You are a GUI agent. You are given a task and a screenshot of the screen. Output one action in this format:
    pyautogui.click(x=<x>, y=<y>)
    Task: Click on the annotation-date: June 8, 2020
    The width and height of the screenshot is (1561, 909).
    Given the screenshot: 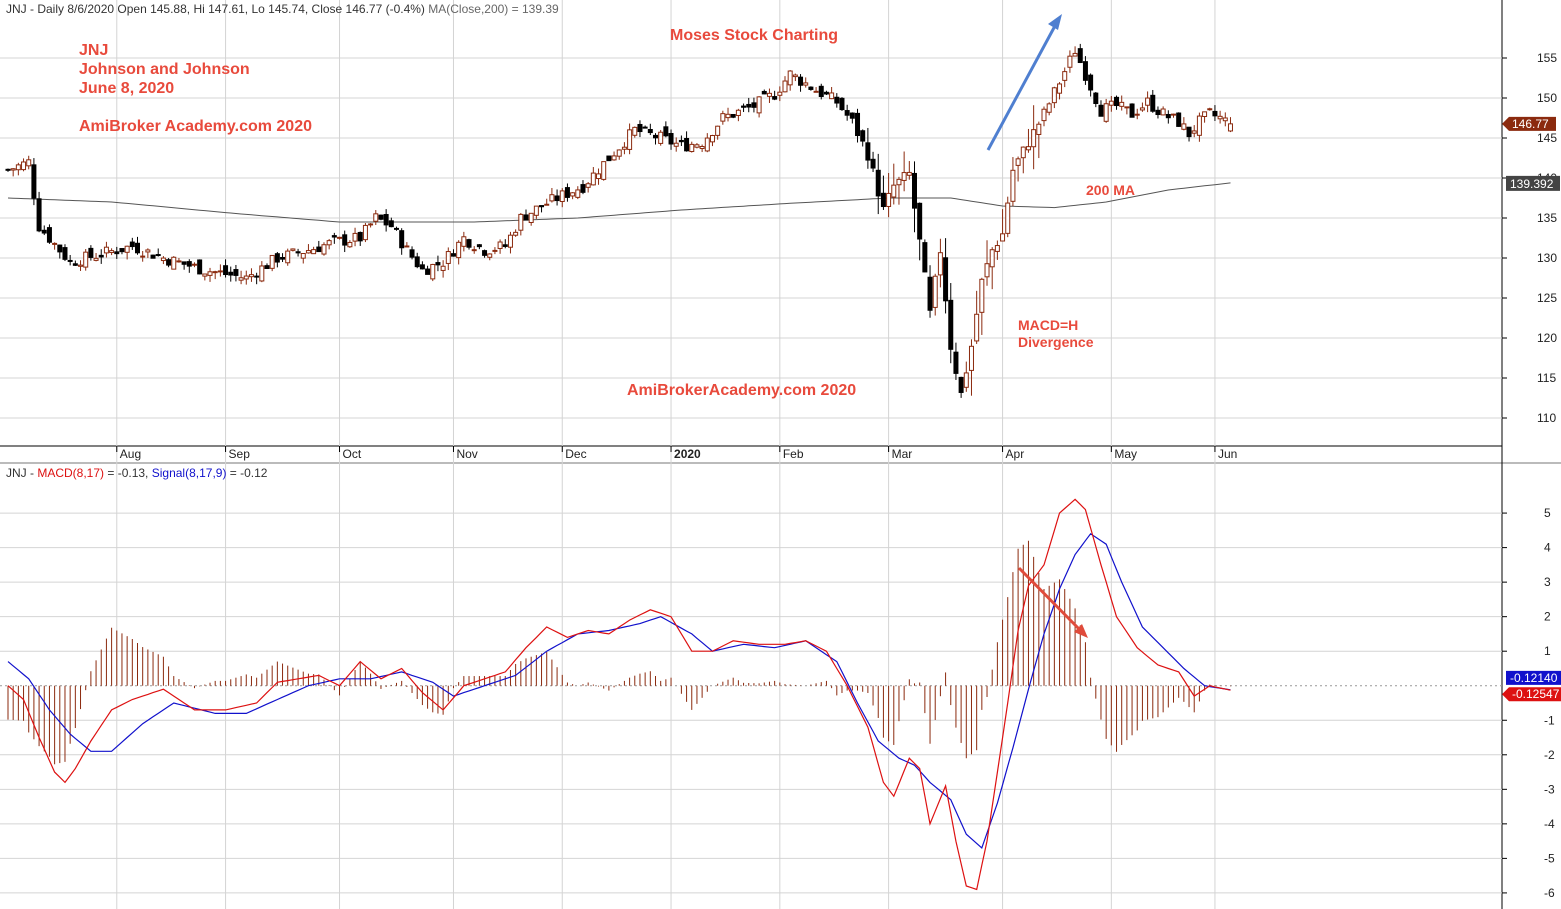 What is the action you would take?
    pyautogui.click(x=126, y=88)
    